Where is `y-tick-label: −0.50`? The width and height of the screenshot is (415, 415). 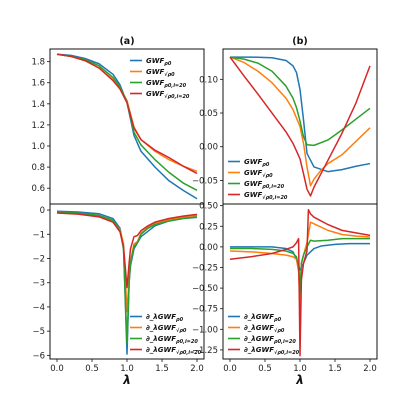
y-tick-label: −0.50 is located at coordinates (205, 289).